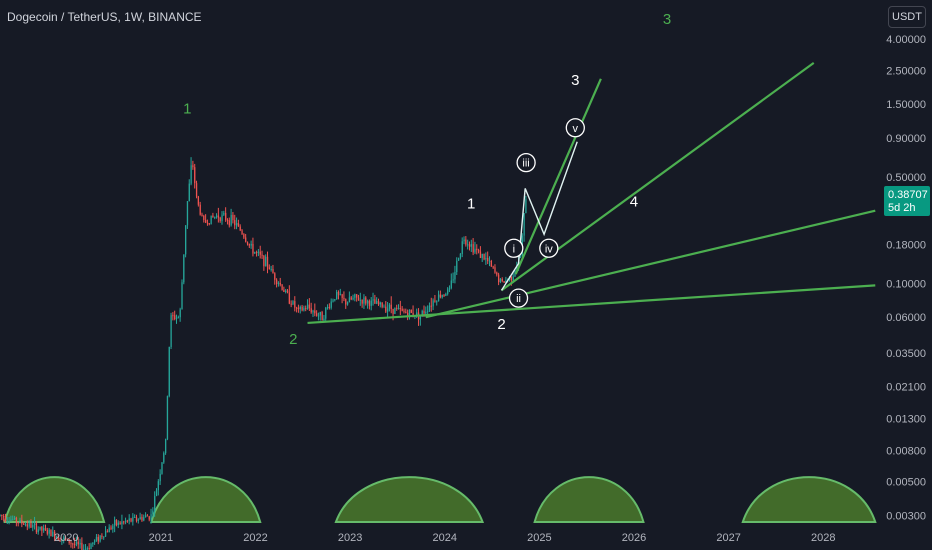 The image size is (932, 550). Describe the element at coordinates (634, 538) in the screenshot. I see `x-tick-label: 2026` at that location.